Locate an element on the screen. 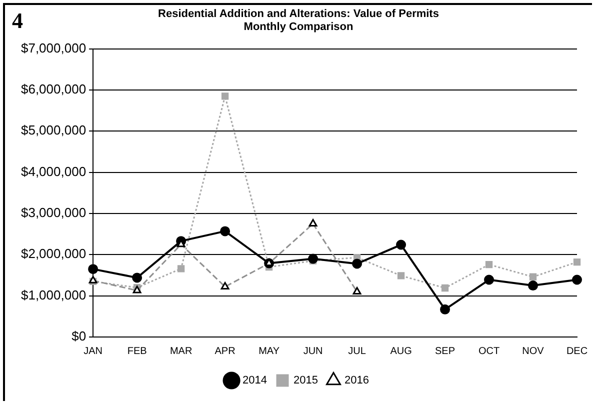 This screenshot has width=597, height=406. y-tick-label: $2,000,000 is located at coordinates (53, 254).